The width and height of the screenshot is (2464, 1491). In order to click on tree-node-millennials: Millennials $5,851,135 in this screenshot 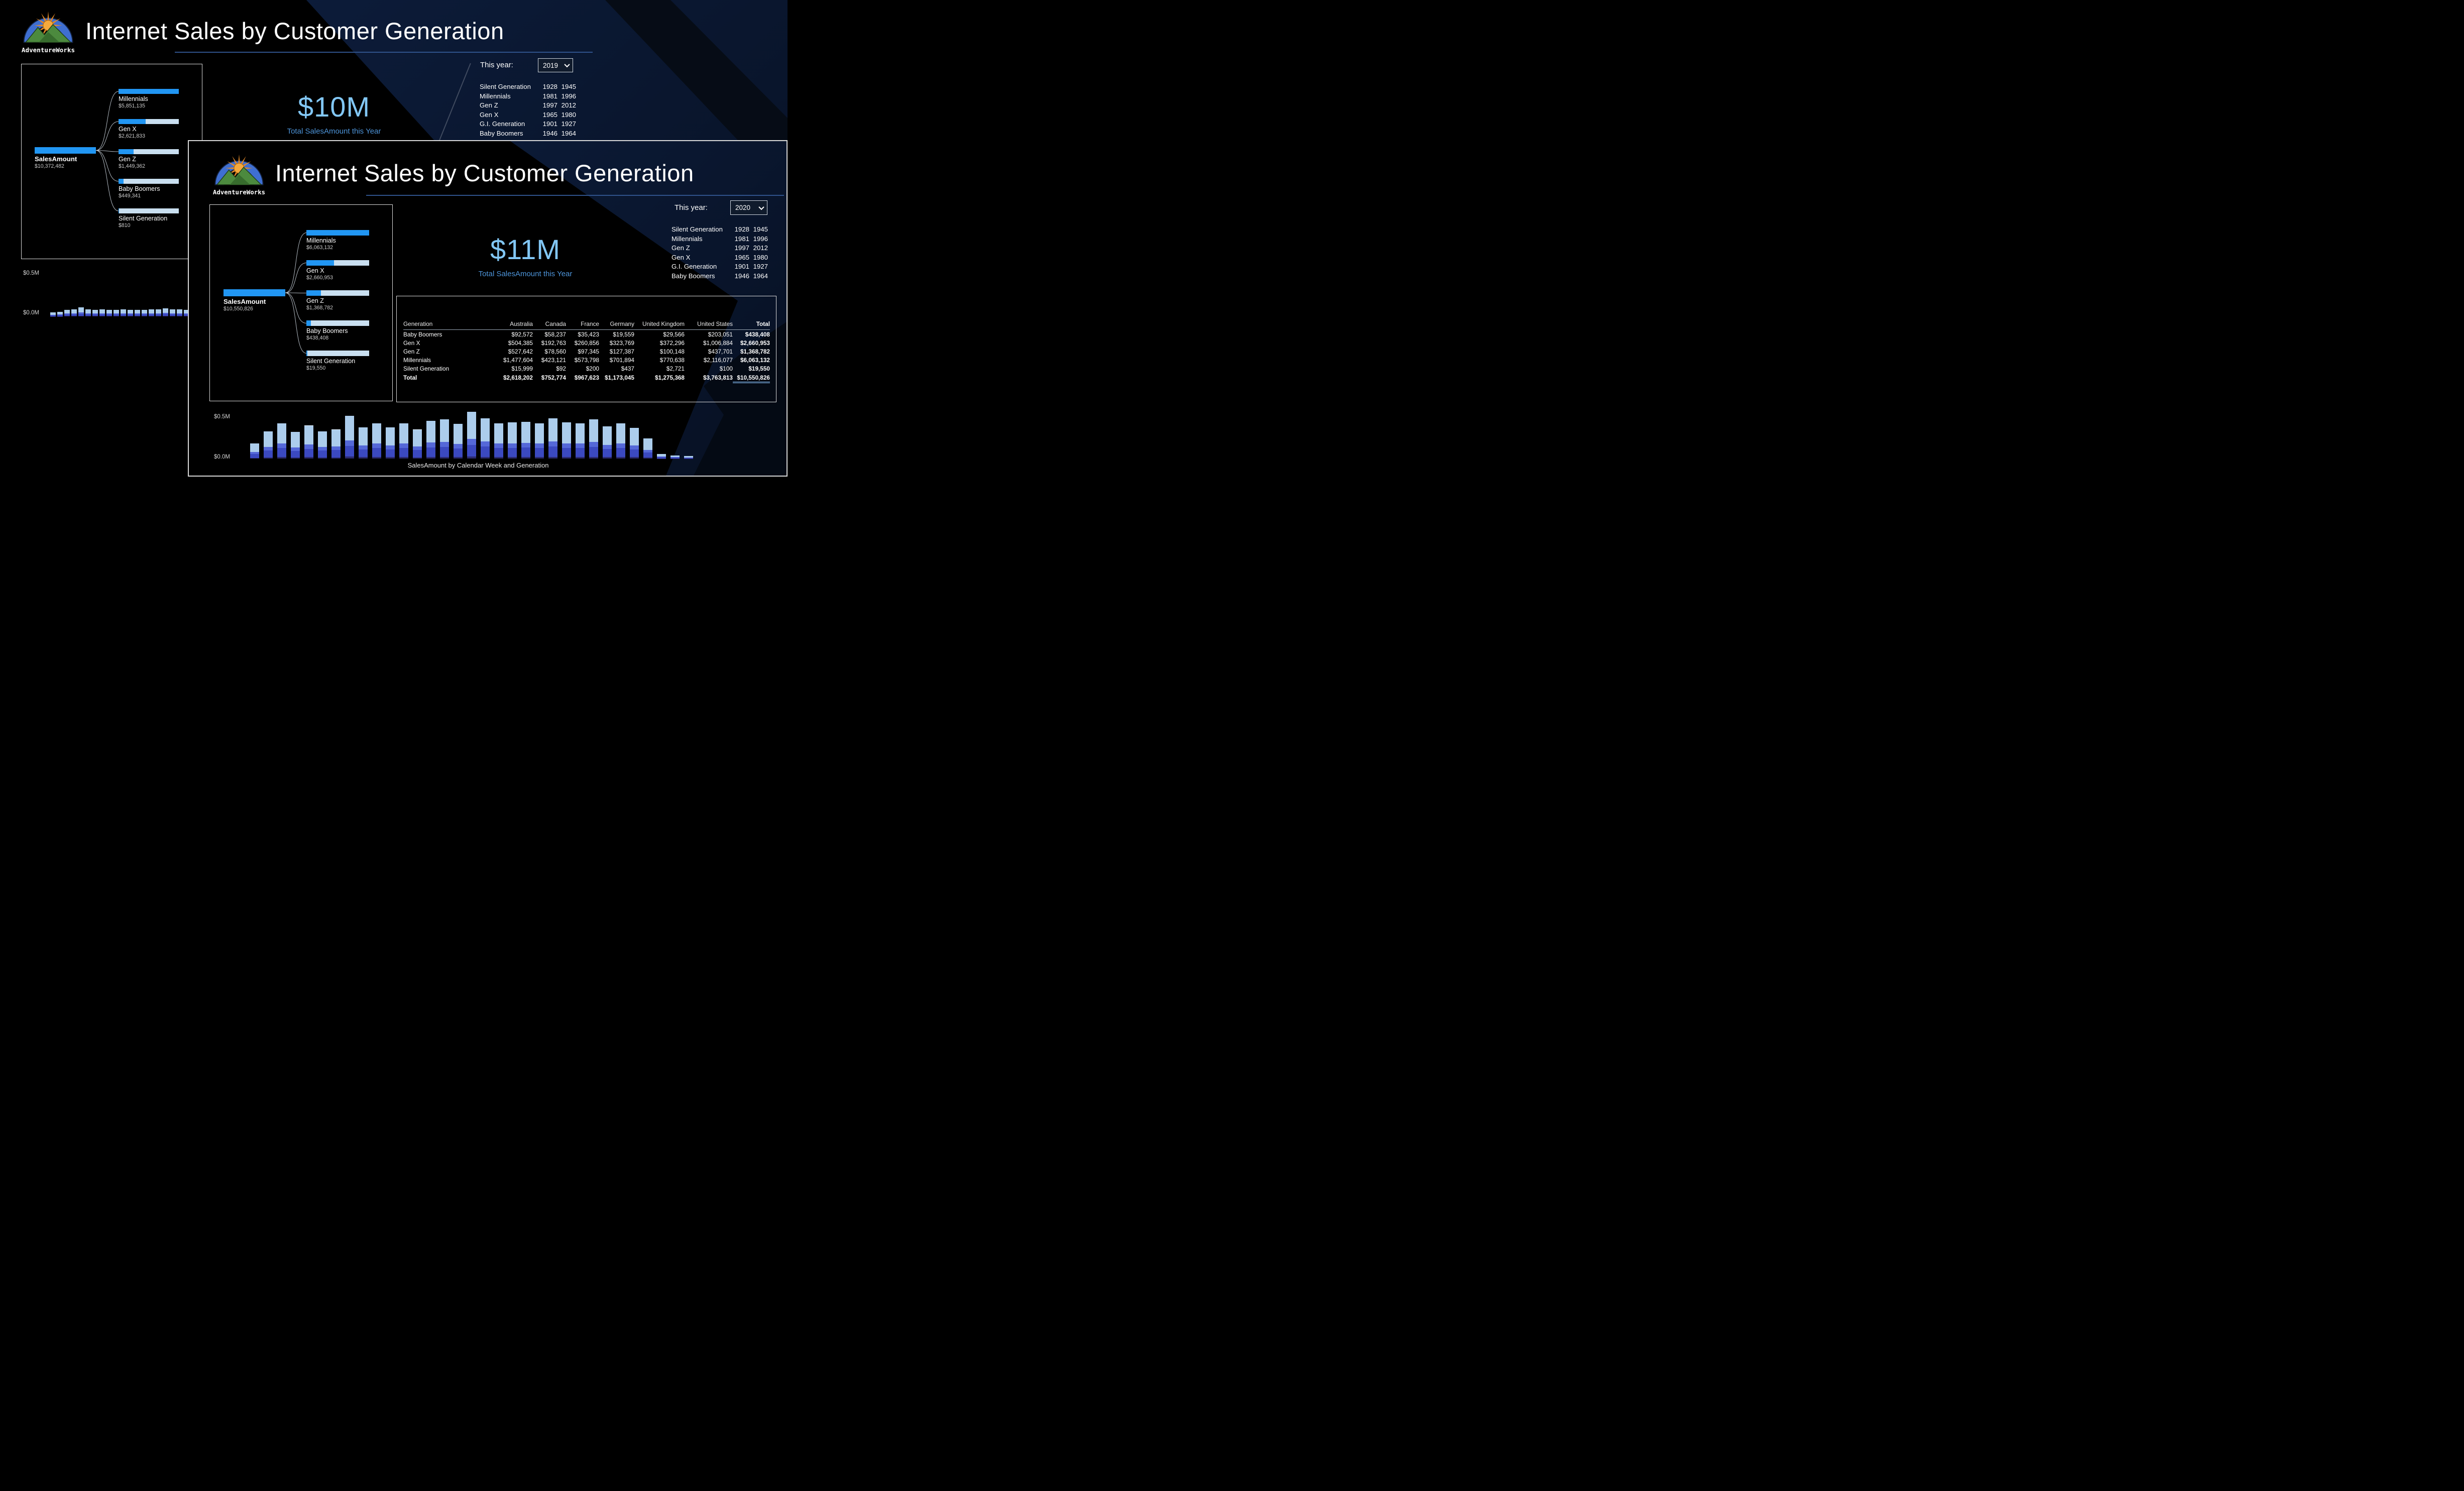, I will do `click(149, 99)`.